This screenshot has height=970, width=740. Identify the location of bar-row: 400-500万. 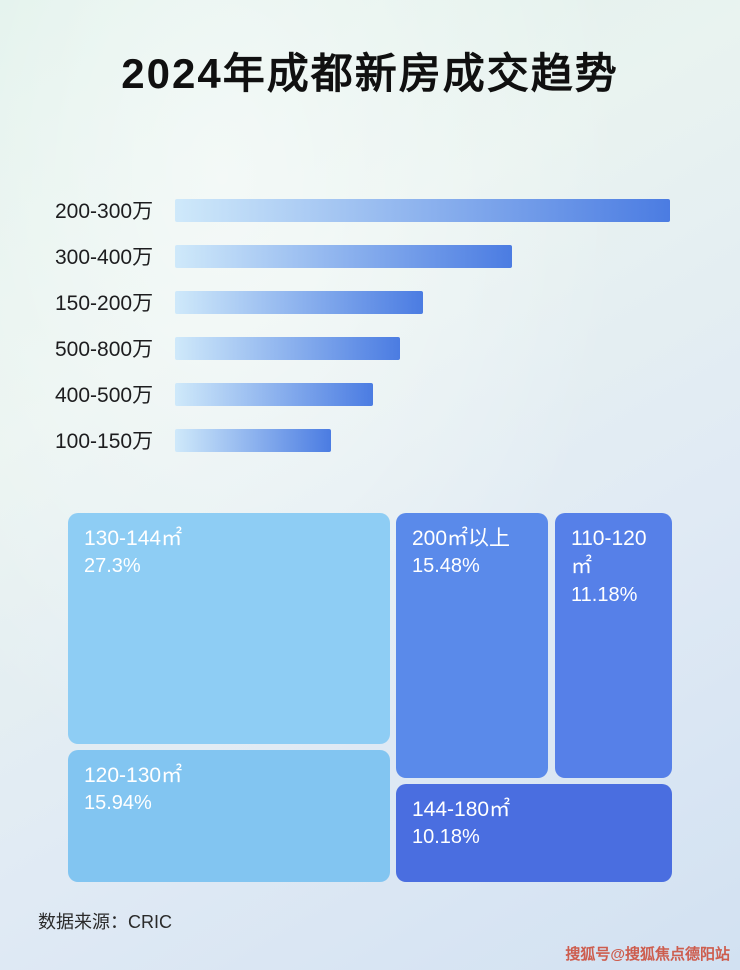
(362, 394).